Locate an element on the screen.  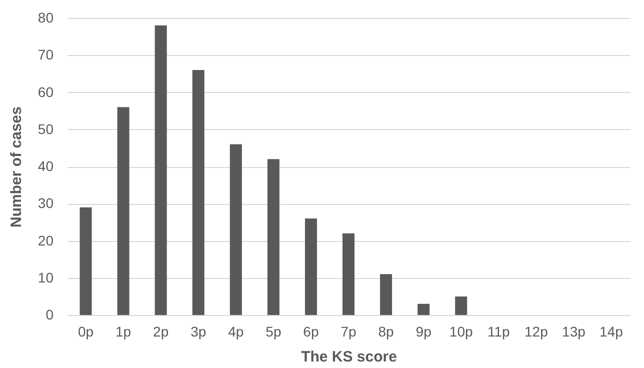
x-tick-label: 14p is located at coordinates (612, 332).